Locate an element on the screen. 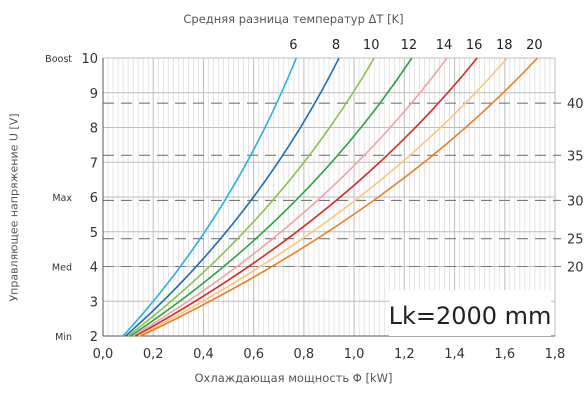 The width and height of the screenshot is (587, 400). y-tick-label: 2 is located at coordinates (94, 337).